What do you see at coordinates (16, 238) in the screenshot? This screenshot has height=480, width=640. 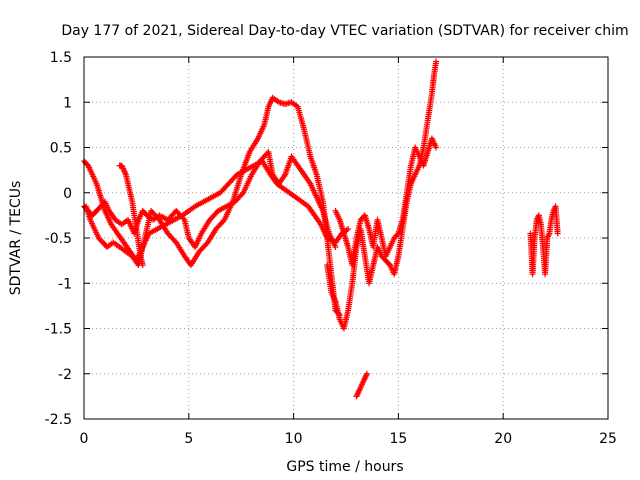 I see `y-axis-label: SDTVAR / TECUs` at bounding box center [16, 238].